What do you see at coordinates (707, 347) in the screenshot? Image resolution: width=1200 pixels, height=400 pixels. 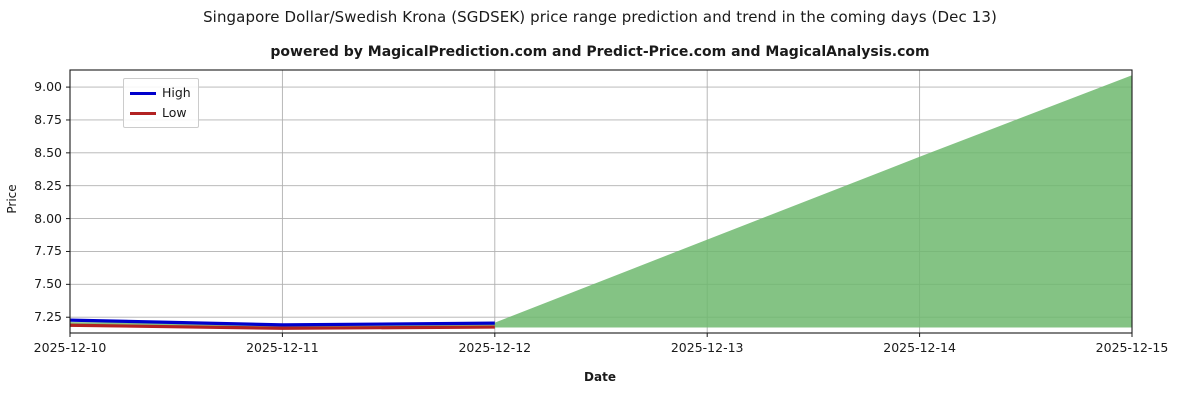 I see `x-tick-label: 2025-12-13` at bounding box center [707, 347].